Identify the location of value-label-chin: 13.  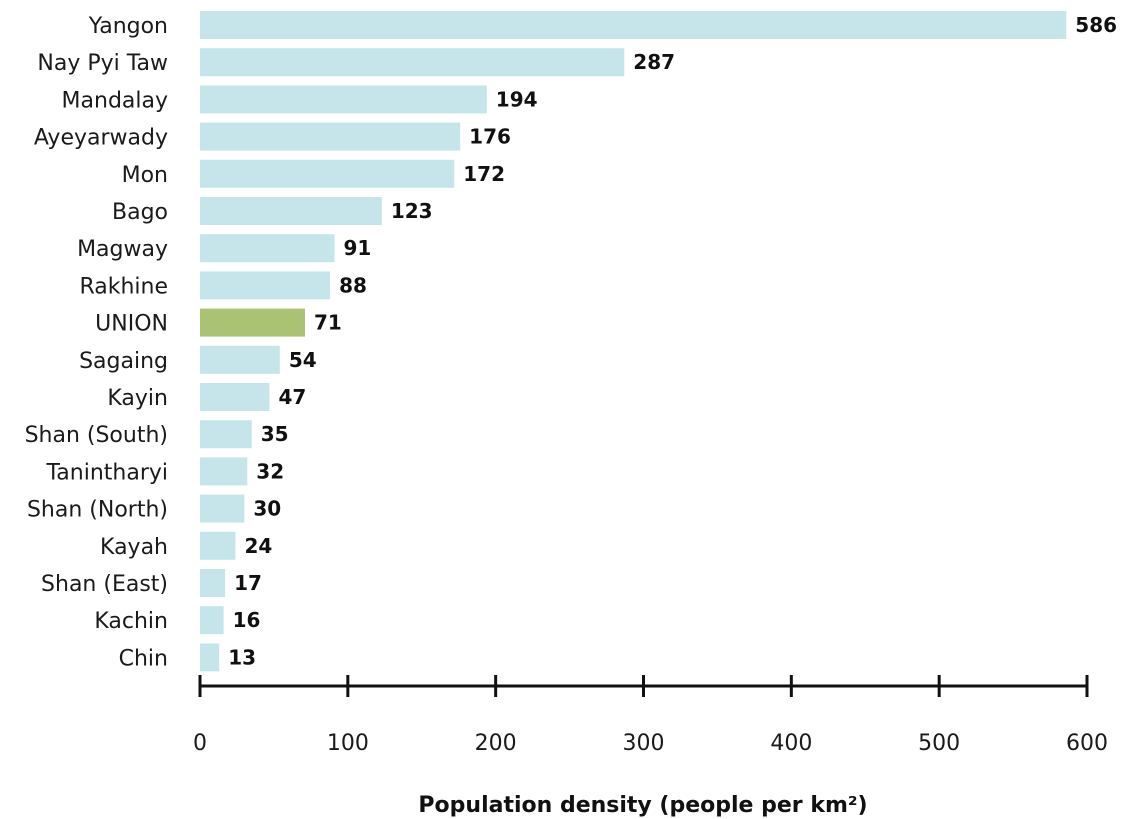
(242, 657).